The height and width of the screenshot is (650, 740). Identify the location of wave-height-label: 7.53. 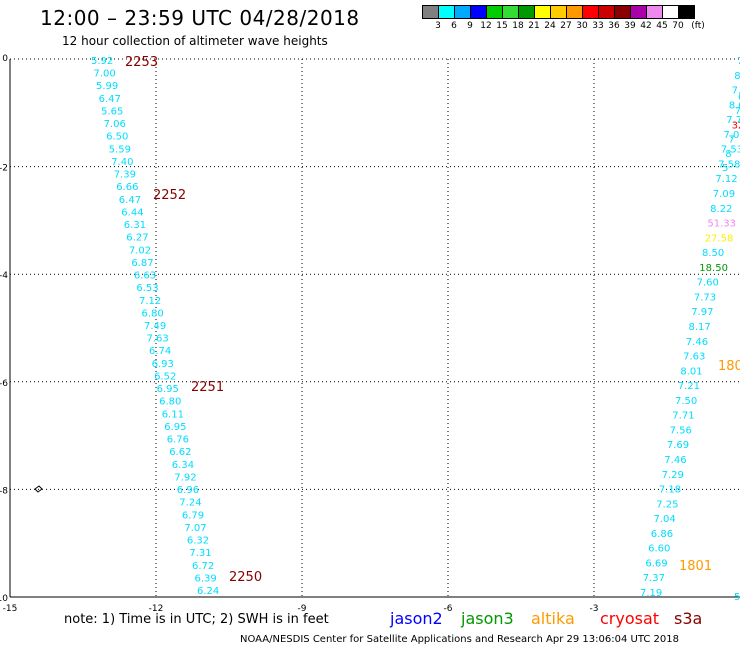
(730, 150).